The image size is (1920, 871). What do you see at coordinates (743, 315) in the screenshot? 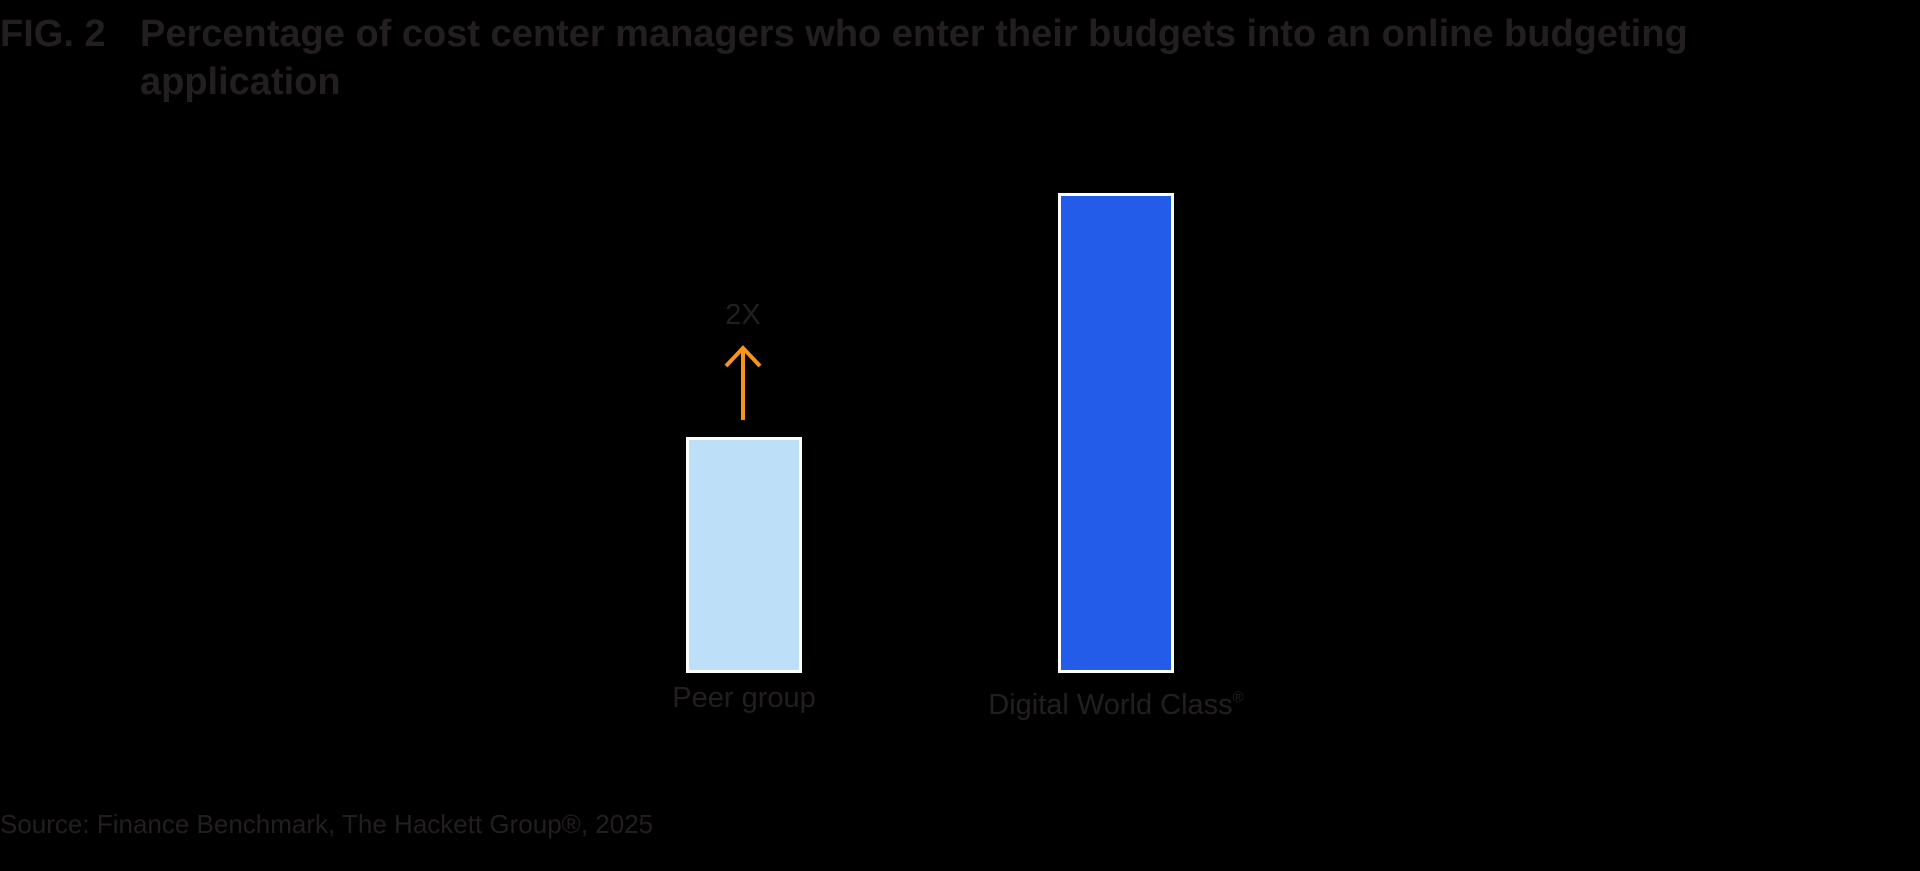
I see `multiplier-annotation: 2X` at bounding box center [743, 315].